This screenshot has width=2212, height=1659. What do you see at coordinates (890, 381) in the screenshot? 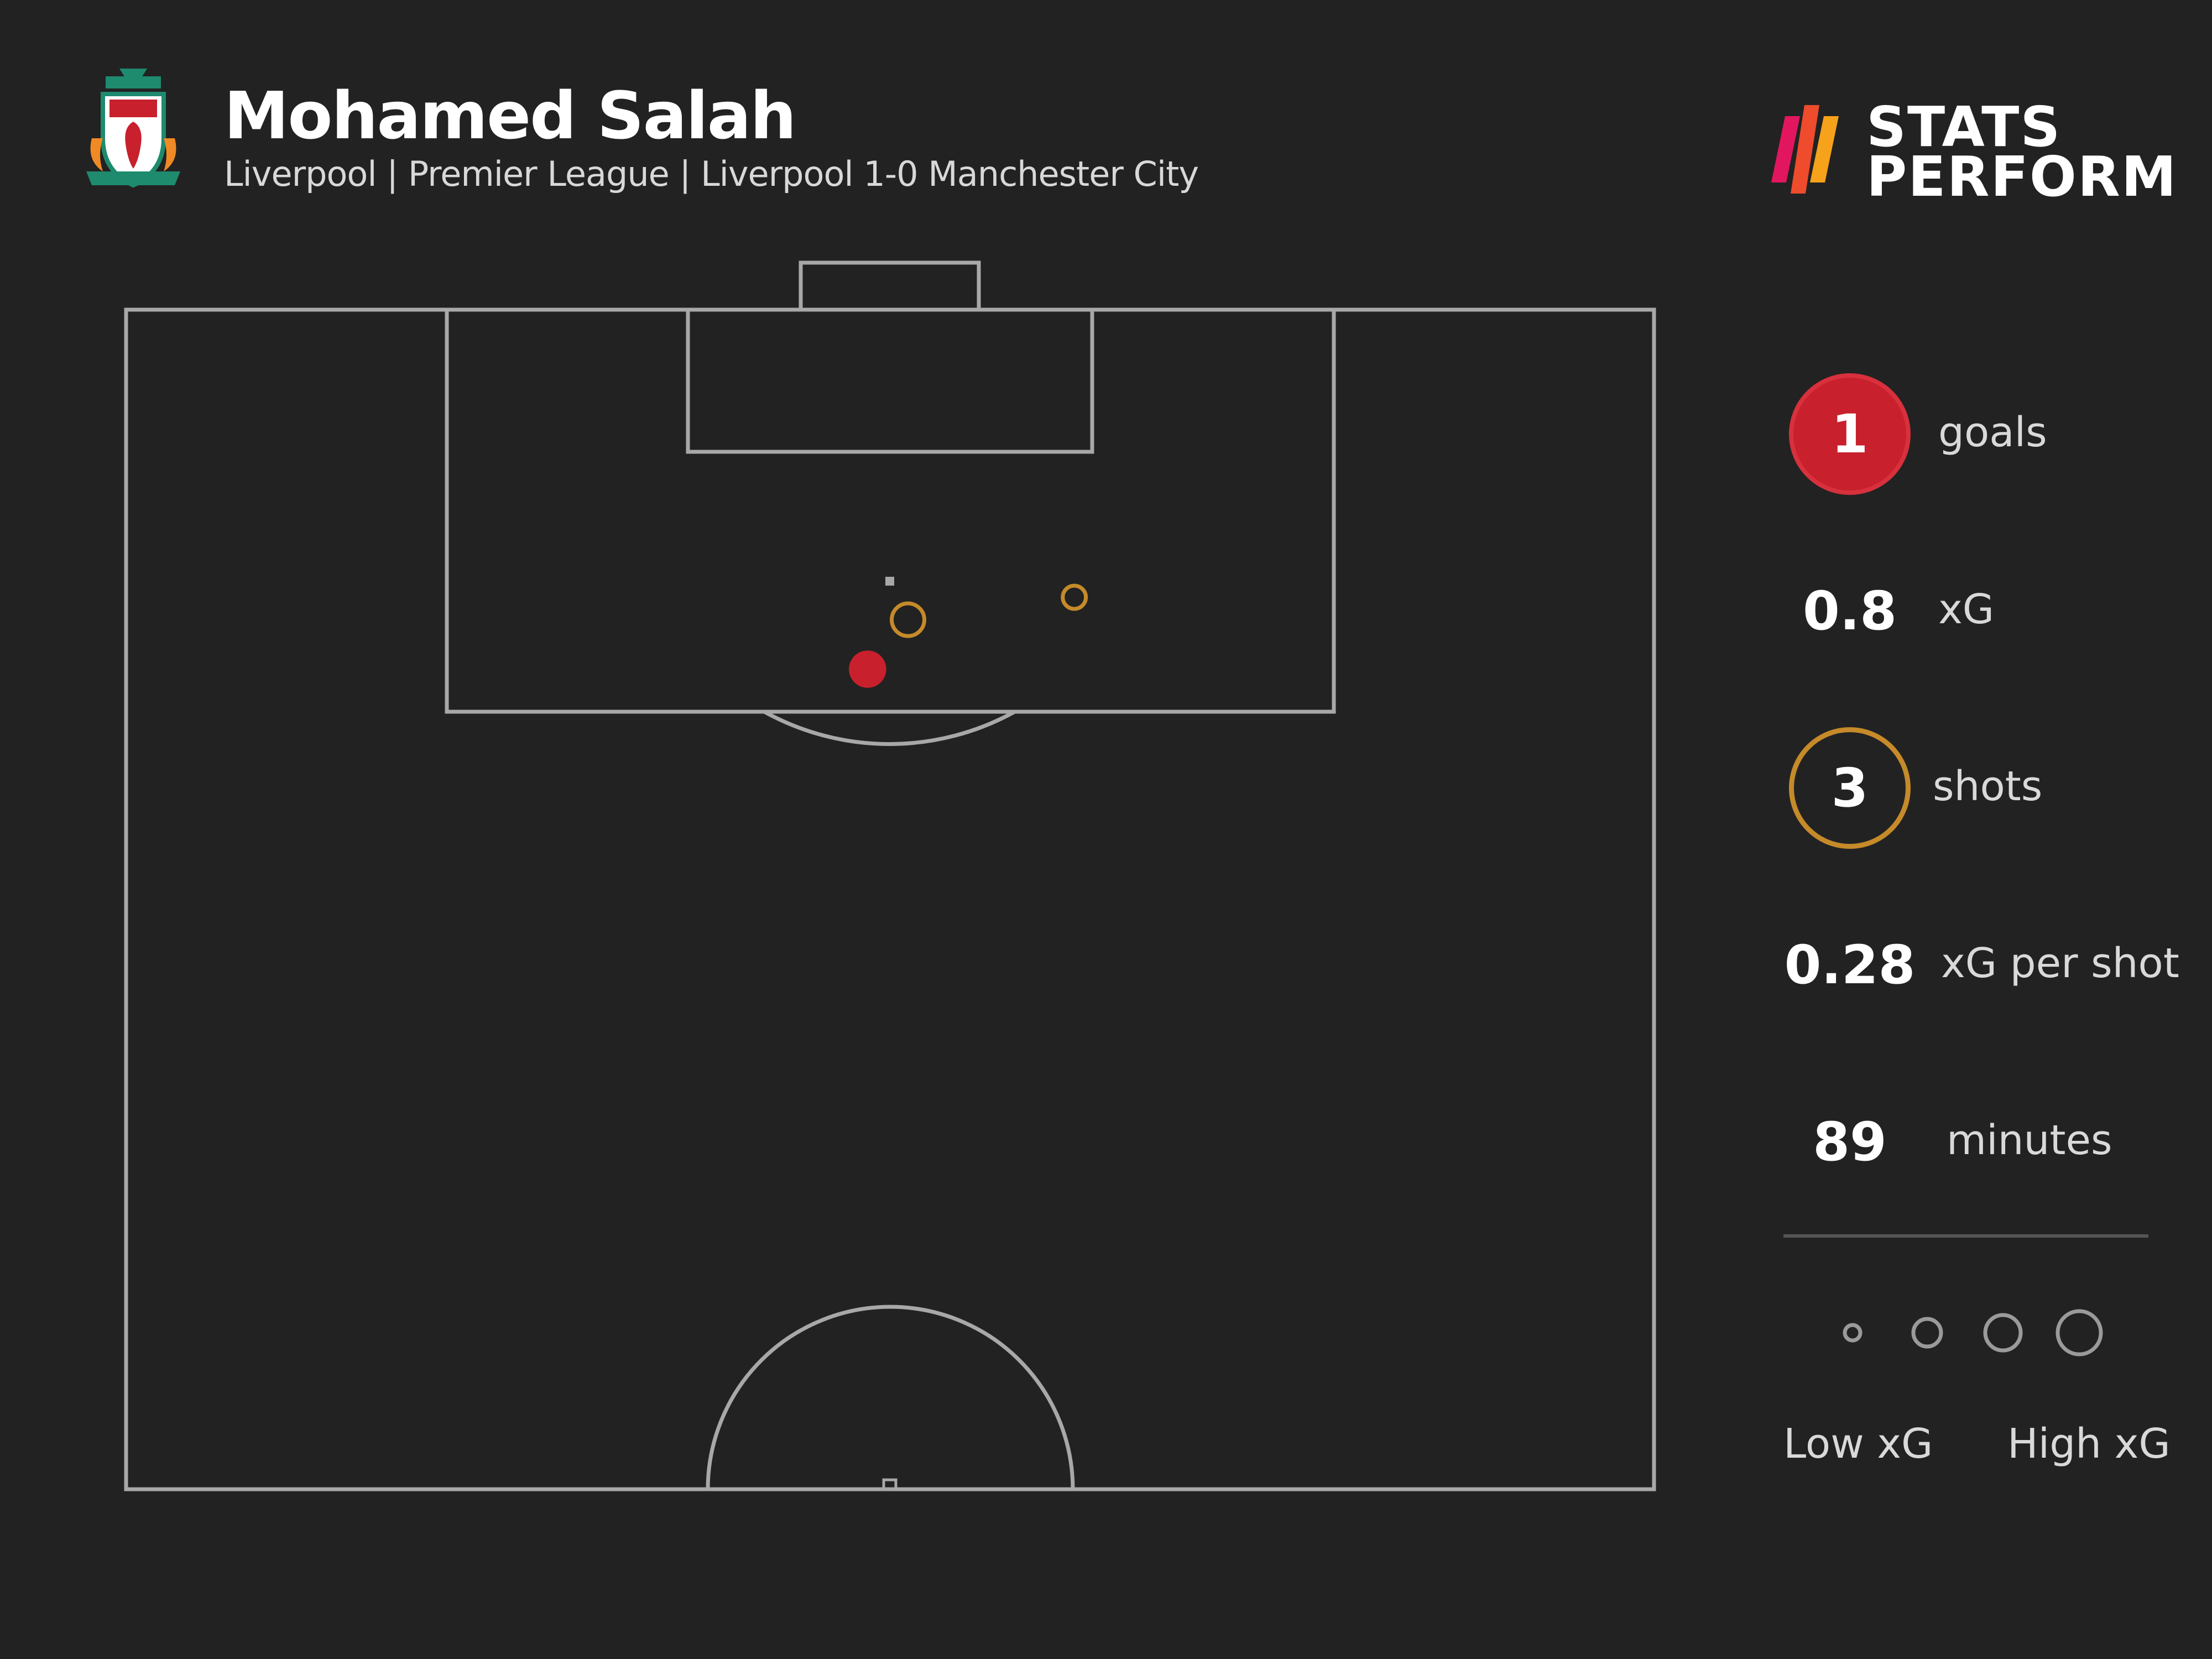
I see `six-yard-box` at bounding box center [890, 381].